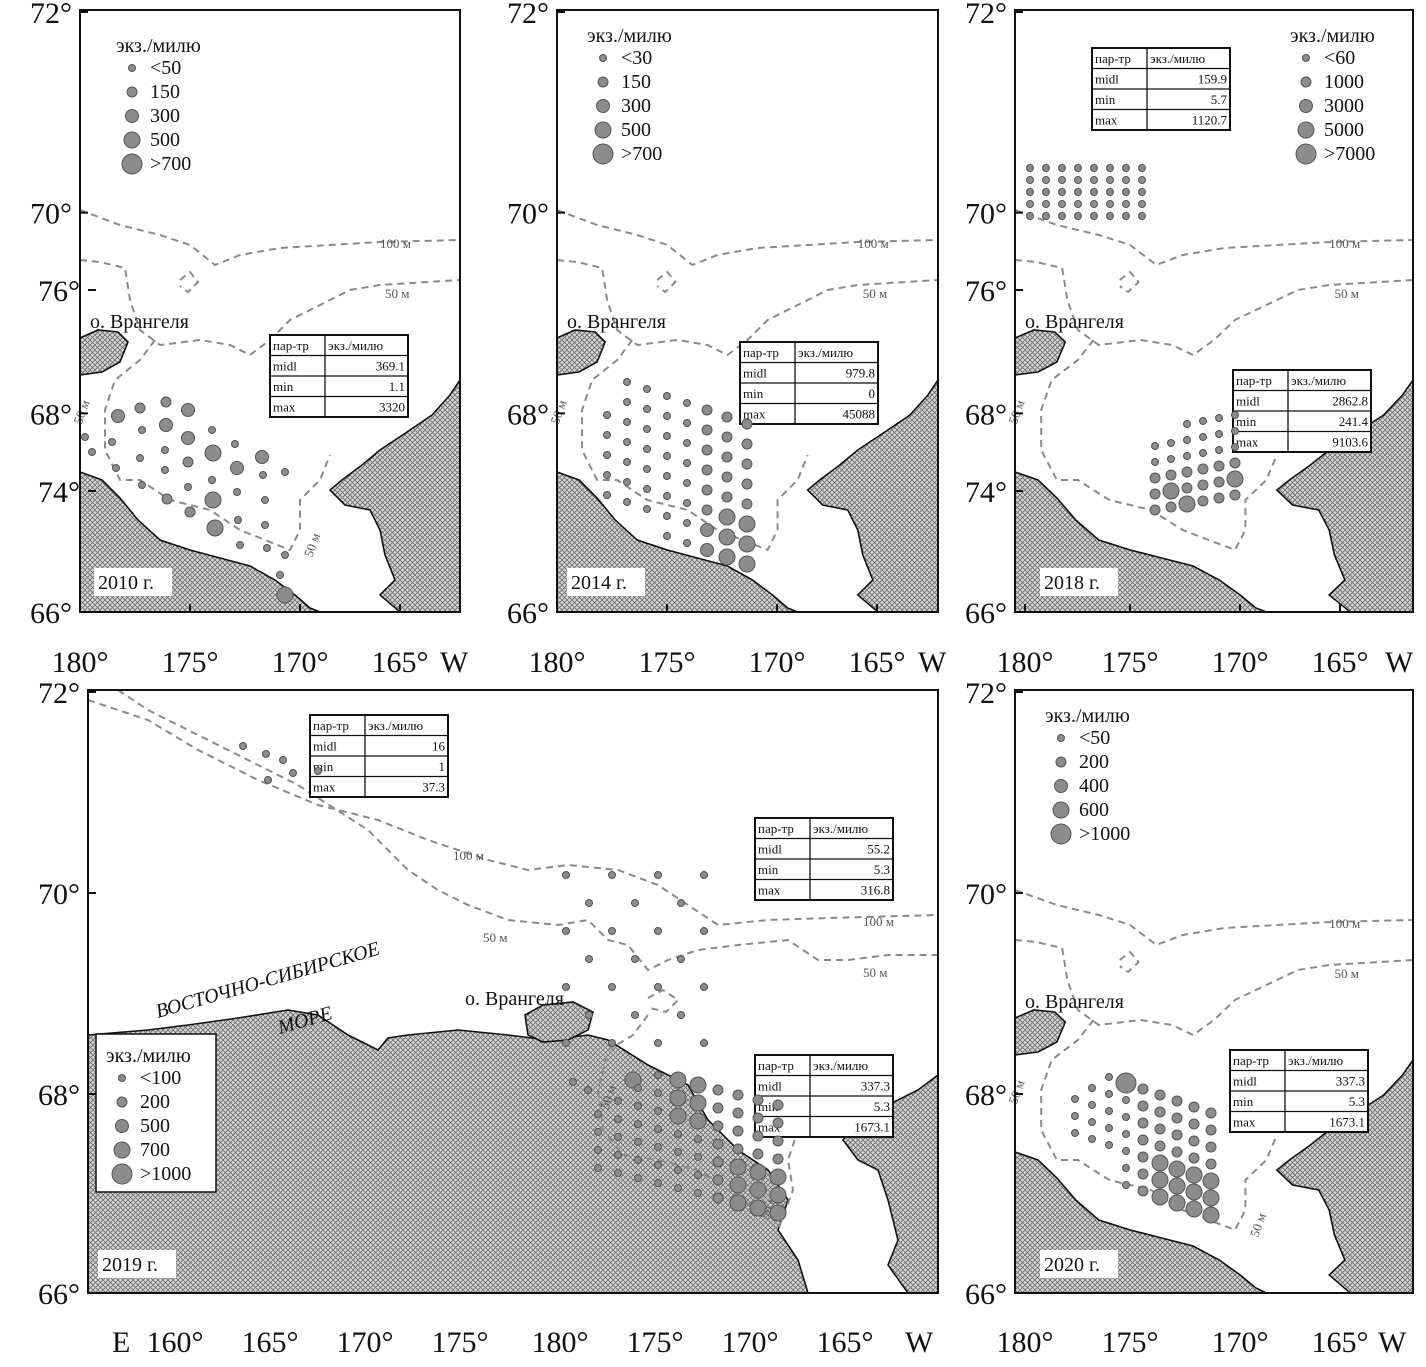  I want to click on table-value: 1673.1, so click(1347, 1122).